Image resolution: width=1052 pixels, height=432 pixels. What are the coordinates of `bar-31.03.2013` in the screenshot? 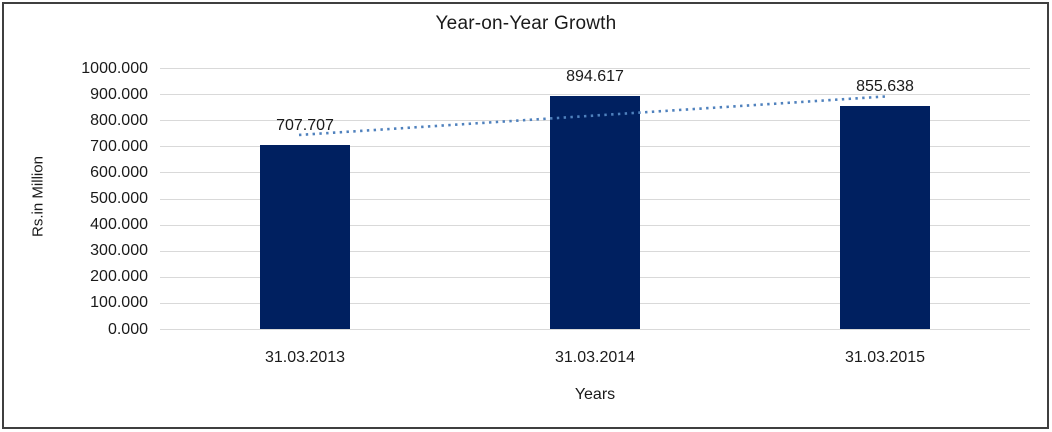 It's located at (305, 237).